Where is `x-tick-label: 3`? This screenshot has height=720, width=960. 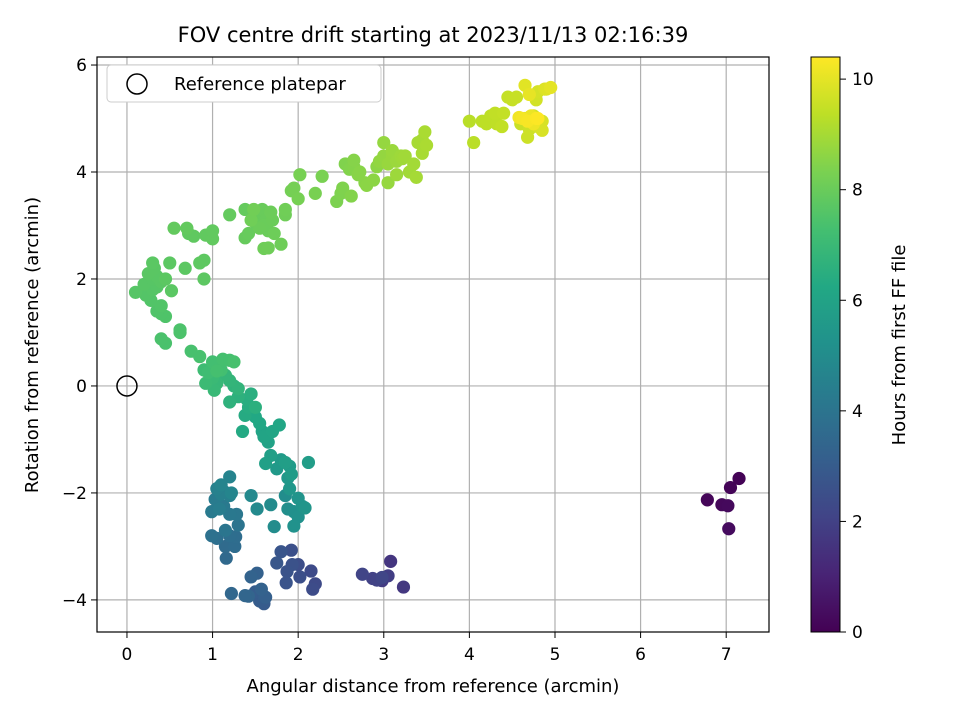 x-tick-label: 3 is located at coordinates (383, 655).